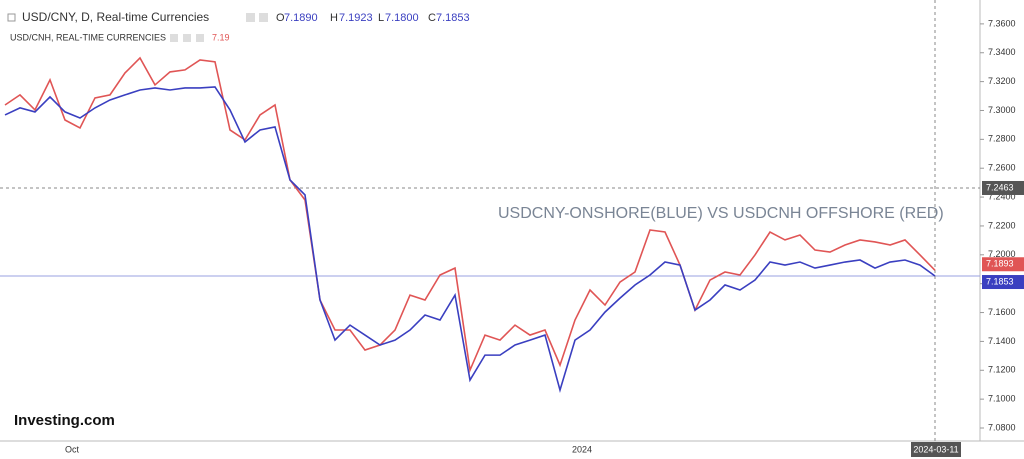  What do you see at coordinates (64, 420) in the screenshot?
I see `brand-logo: Investing.com` at bounding box center [64, 420].